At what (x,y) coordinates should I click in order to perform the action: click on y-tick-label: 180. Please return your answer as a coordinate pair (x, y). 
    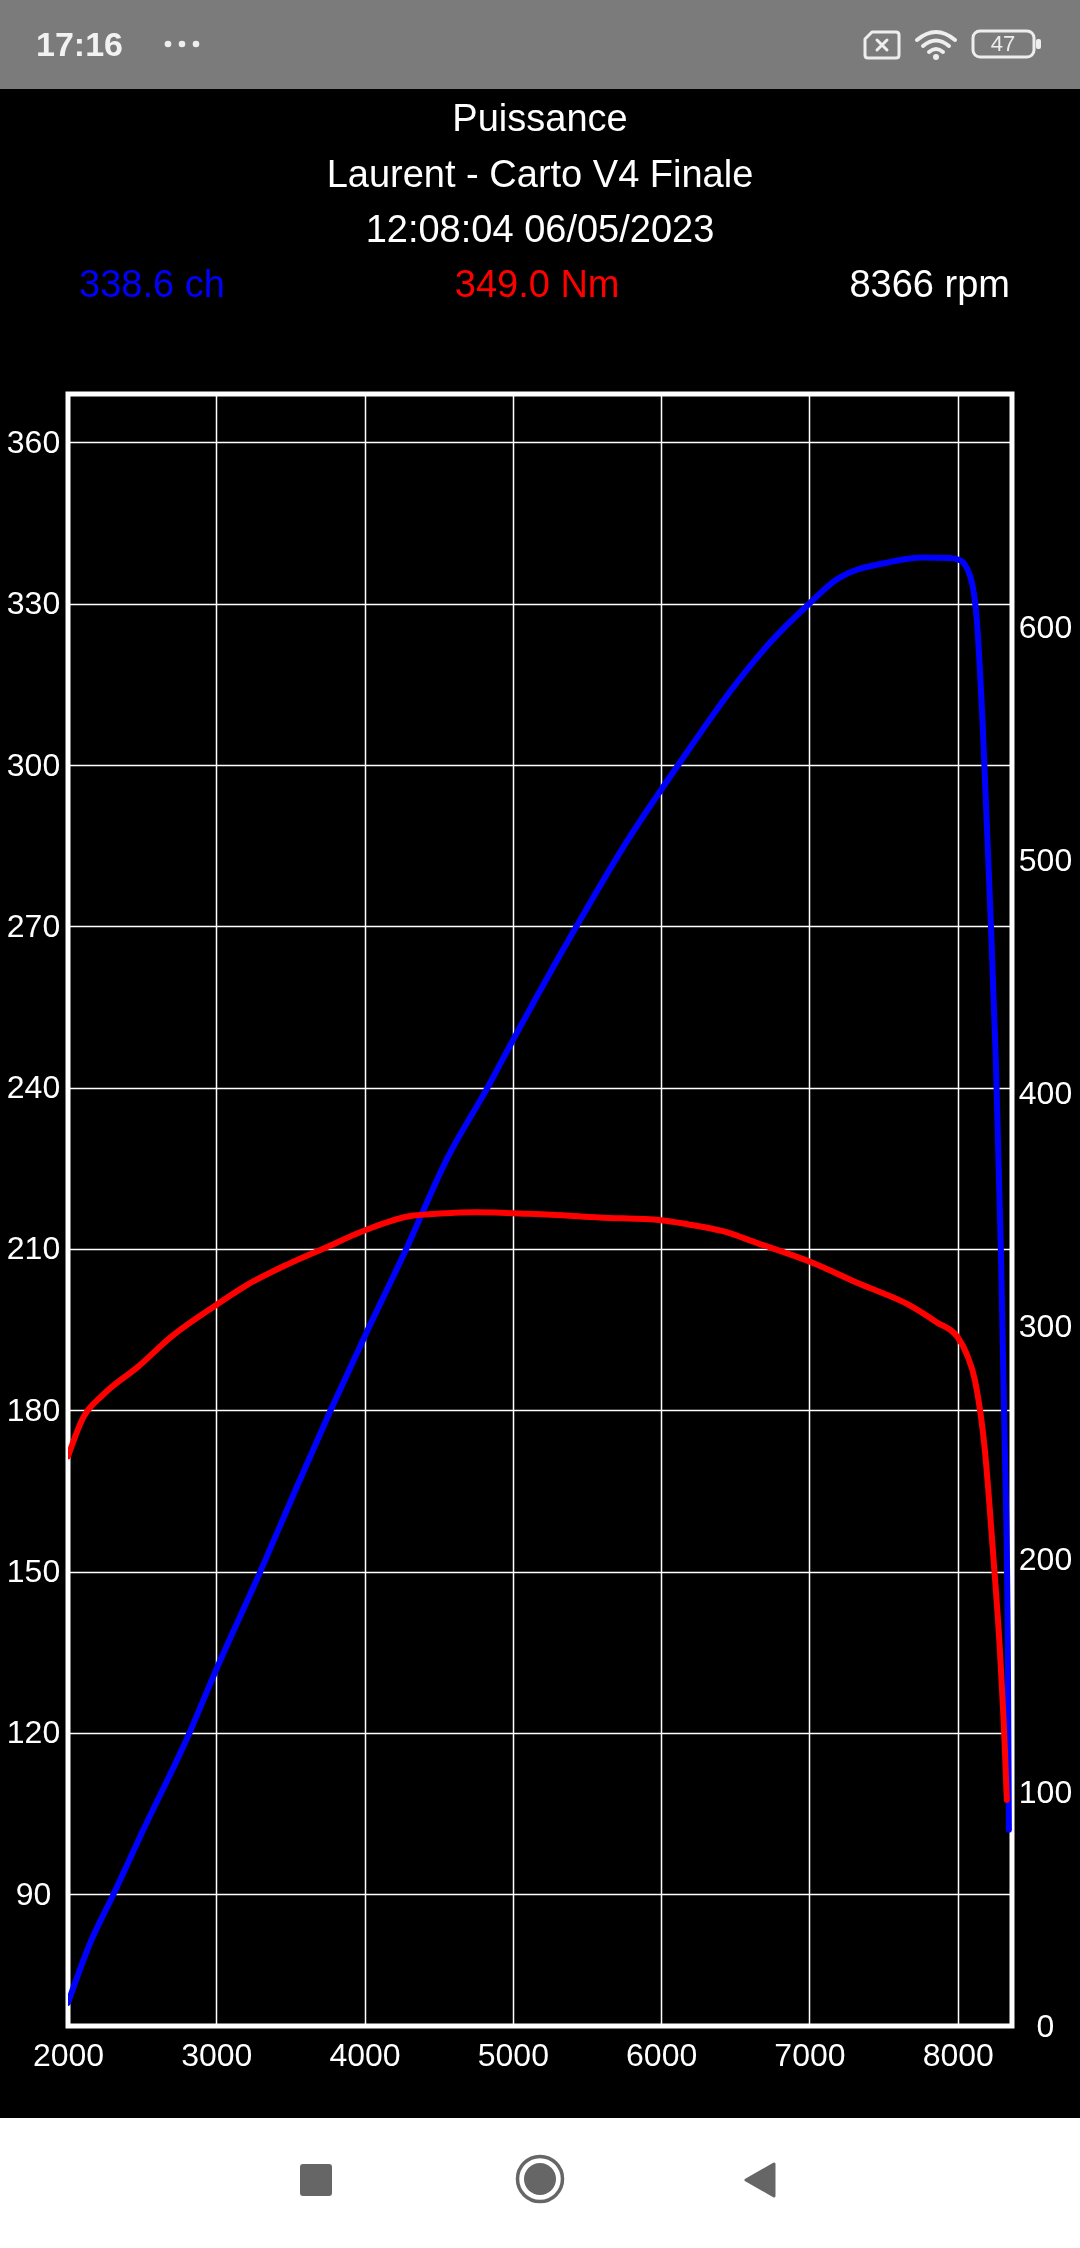
    Looking at the image, I should click on (33, 1409).